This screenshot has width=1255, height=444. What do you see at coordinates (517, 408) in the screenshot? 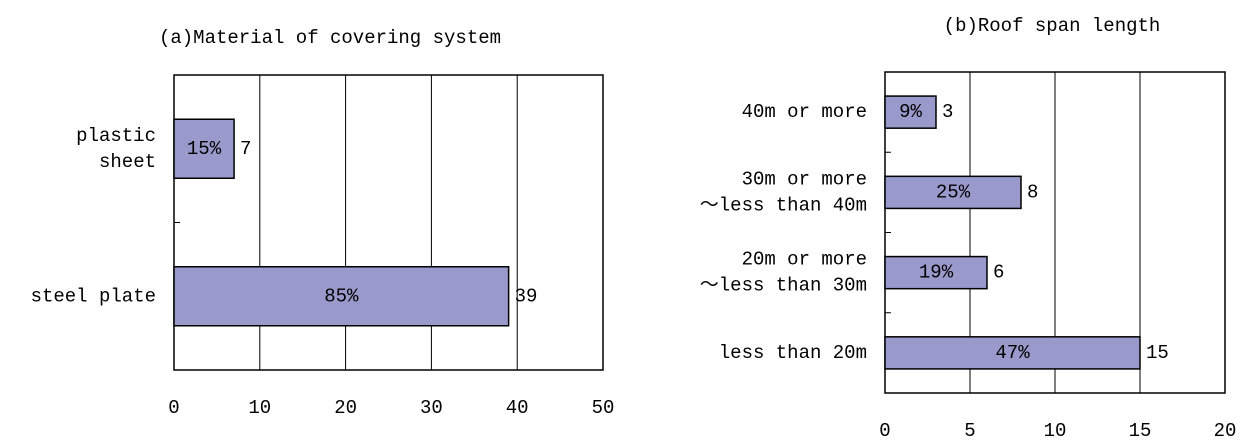
I see `x-tick-label: 40` at bounding box center [517, 408].